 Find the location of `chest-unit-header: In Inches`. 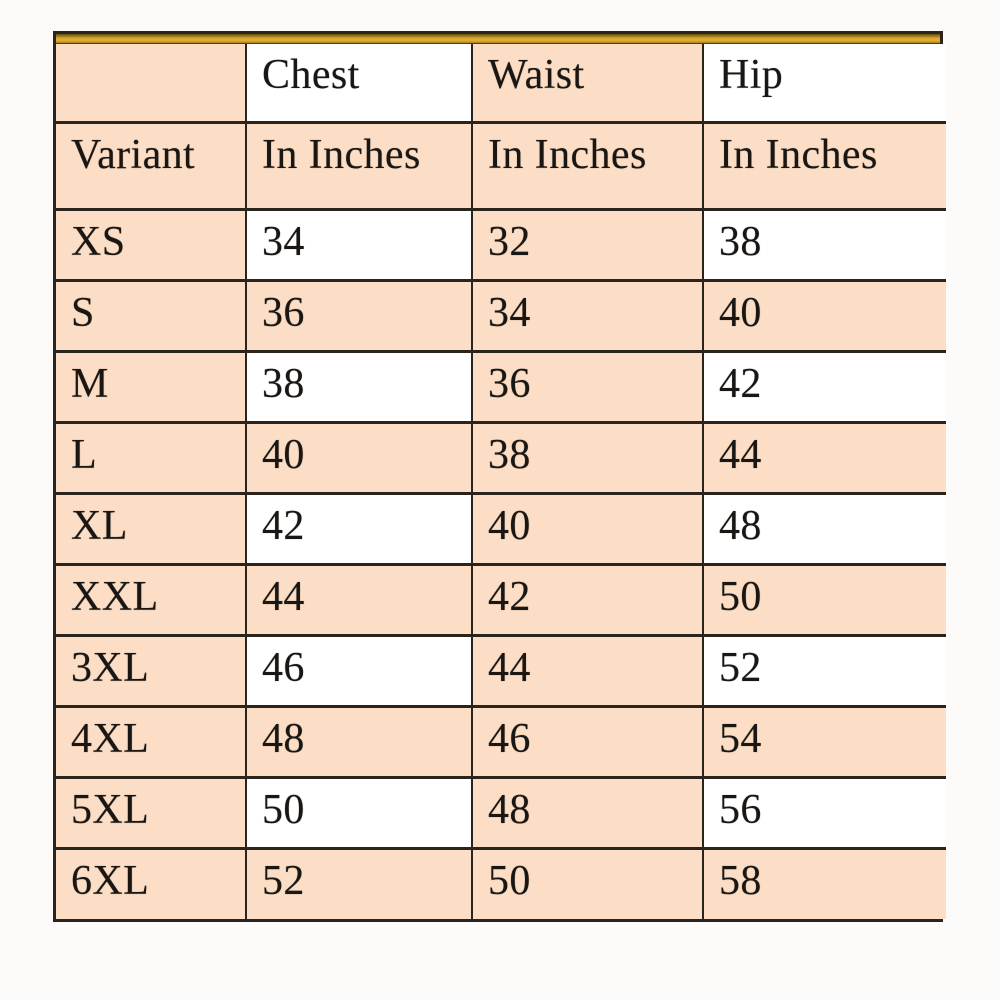

chest-unit-header: In Inches is located at coordinates (358, 164).